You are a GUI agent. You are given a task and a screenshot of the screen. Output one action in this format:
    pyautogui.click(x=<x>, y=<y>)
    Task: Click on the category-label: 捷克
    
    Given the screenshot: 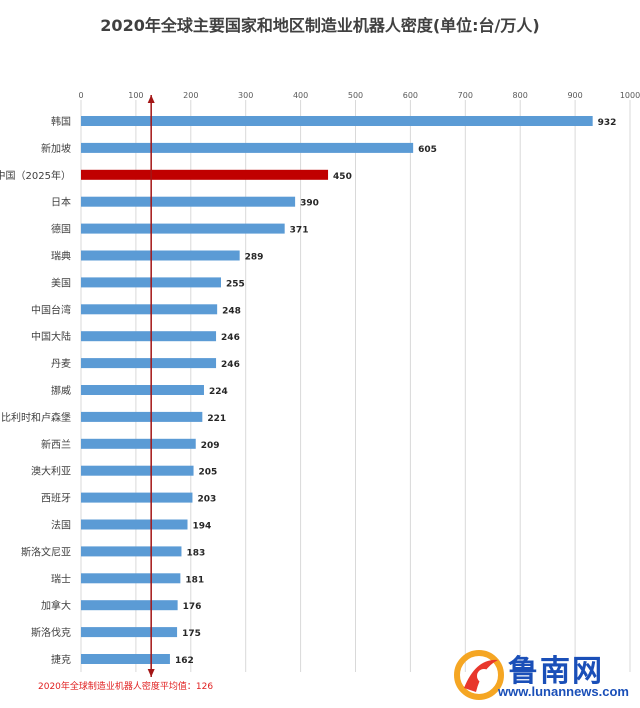 What is the action you would take?
    pyautogui.click(x=61, y=659)
    